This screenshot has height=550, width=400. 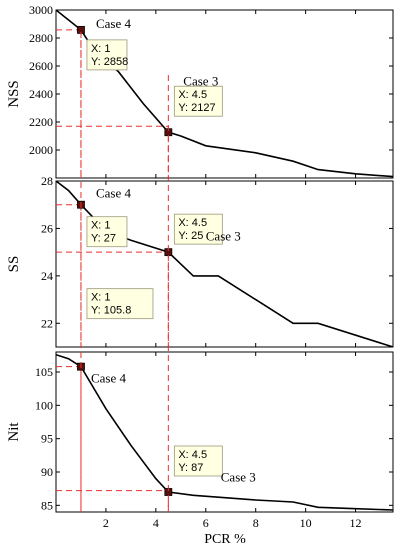 What do you see at coordinates (44, 372) in the screenshot?
I see `y-tick-label: 105` at bounding box center [44, 372].